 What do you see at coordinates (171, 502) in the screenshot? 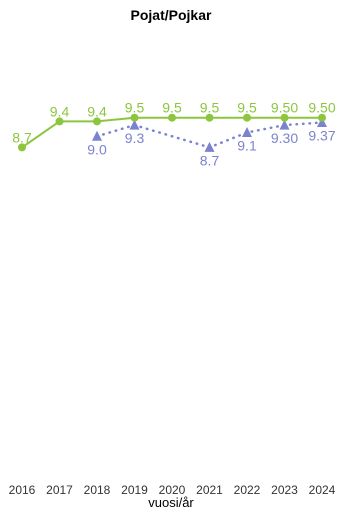
I see `x-axis-label: vuosi/år` at bounding box center [171, 502].